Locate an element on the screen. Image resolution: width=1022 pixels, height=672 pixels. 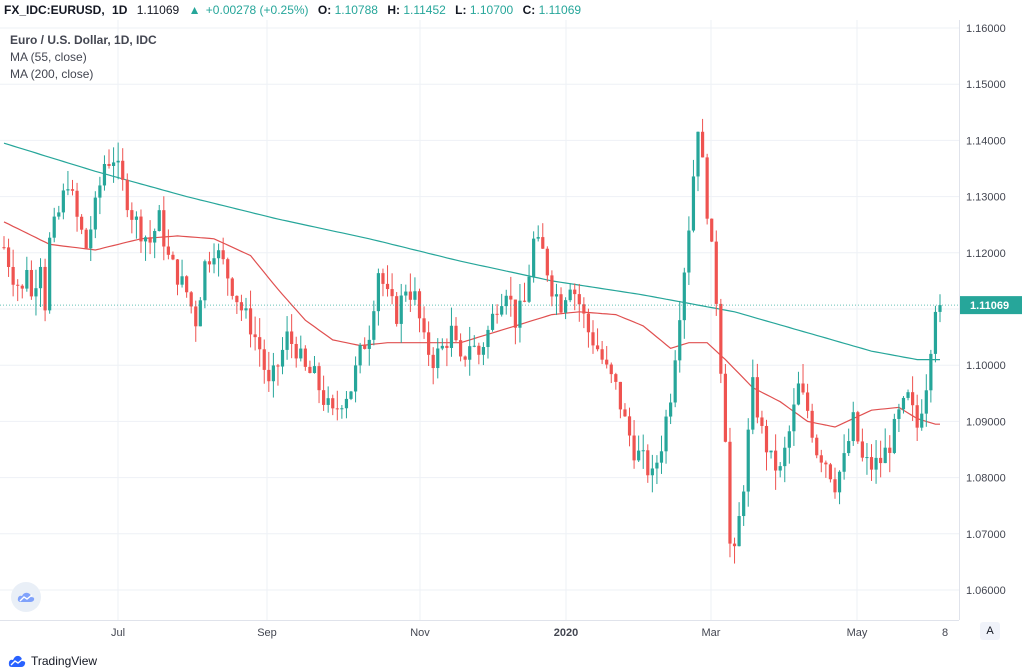
brand-name: TradingView is located at coordinates (64, 661).